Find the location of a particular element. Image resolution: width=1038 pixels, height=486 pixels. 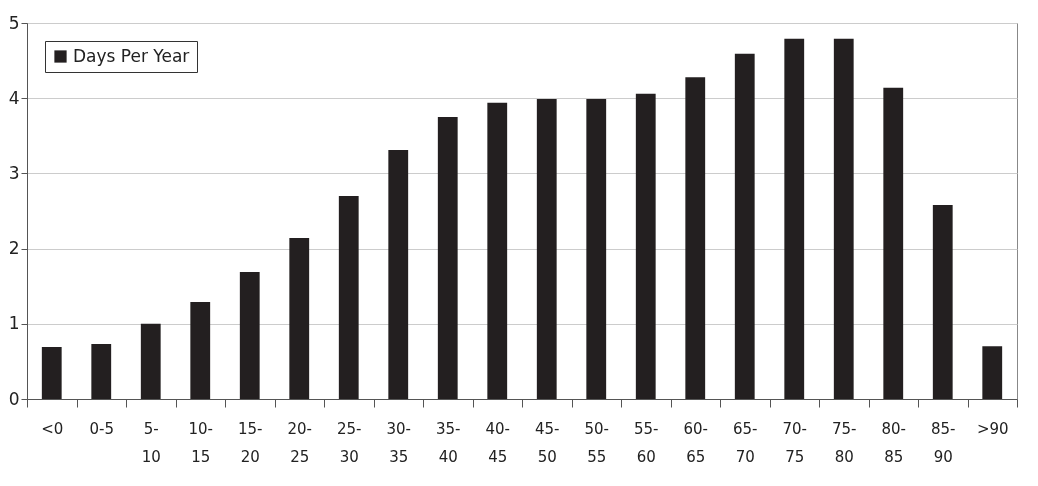

x-tick-label: 75-80 is located at coordinates (844, 442).